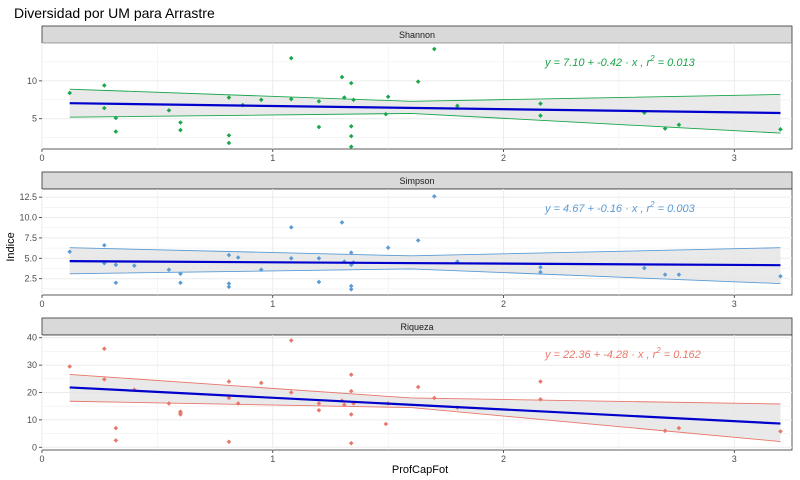 The image size is (800, 480). Describe the element at coordinates (34, 447) in the screenshot. I see `y-tick-label: 0` at that location.